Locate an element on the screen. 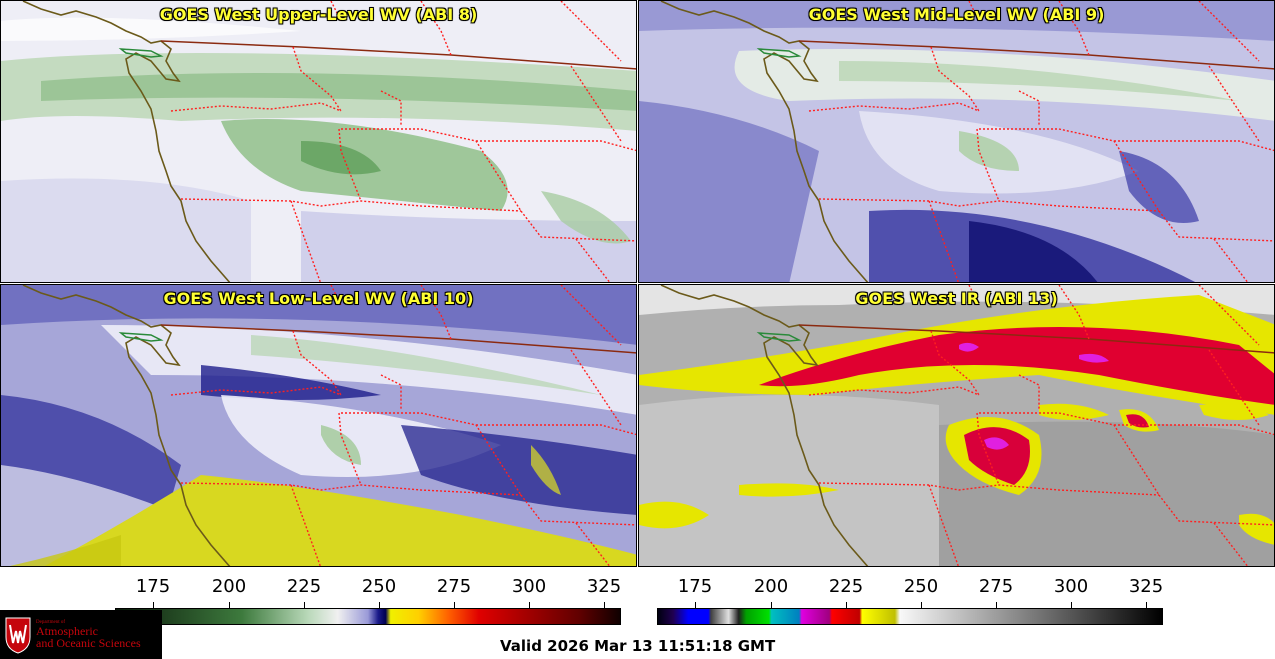  panel-title: GOES West Upper-Level WV (ABI 8) is located at coordinates (318, 14).